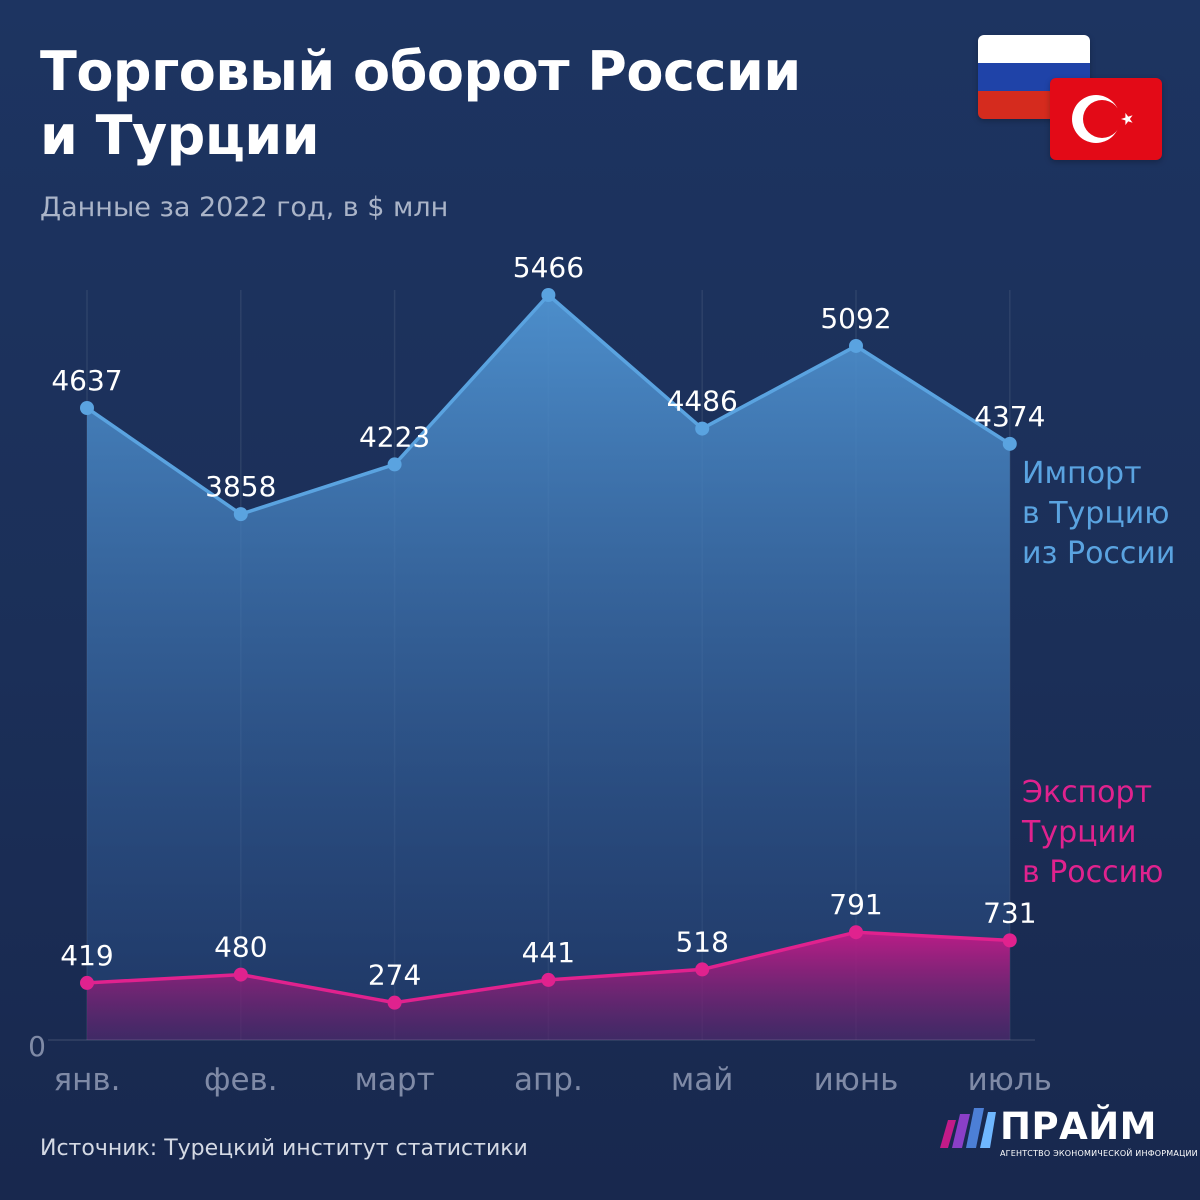  I want to click on page-title: Торговый оборот России и Турции, so click(420, 104).